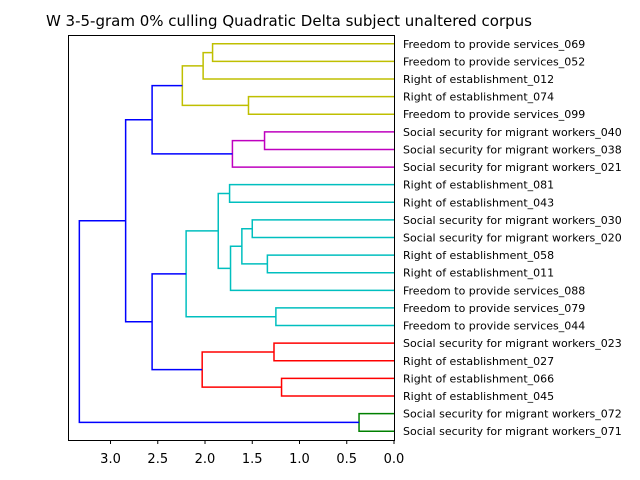 The image size is (640, 480). Describe the element at coordinates (494, 290) in the screenshot. I see `leaf-label: Freedom to provide services_088` at that location.